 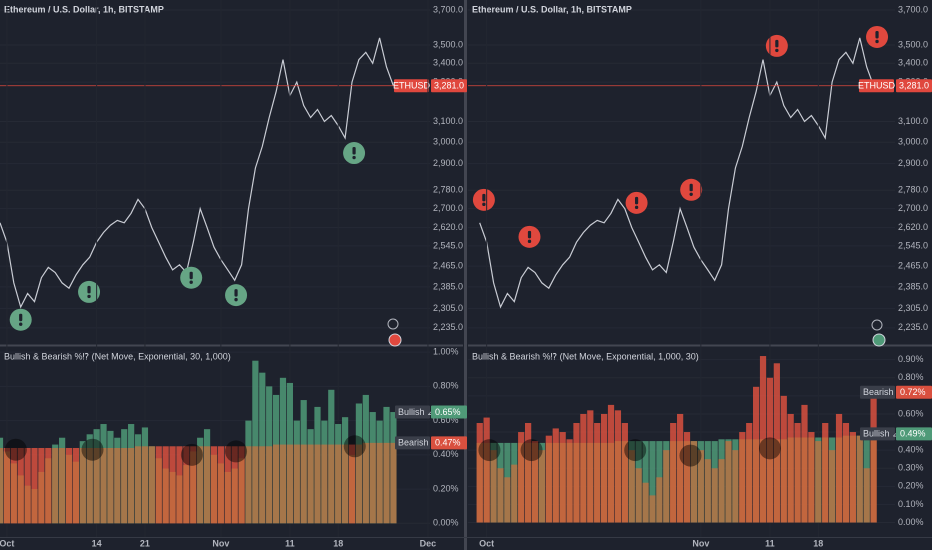 I want to click on y-tick-label: 2,305.0, so click(x=913, y=308).